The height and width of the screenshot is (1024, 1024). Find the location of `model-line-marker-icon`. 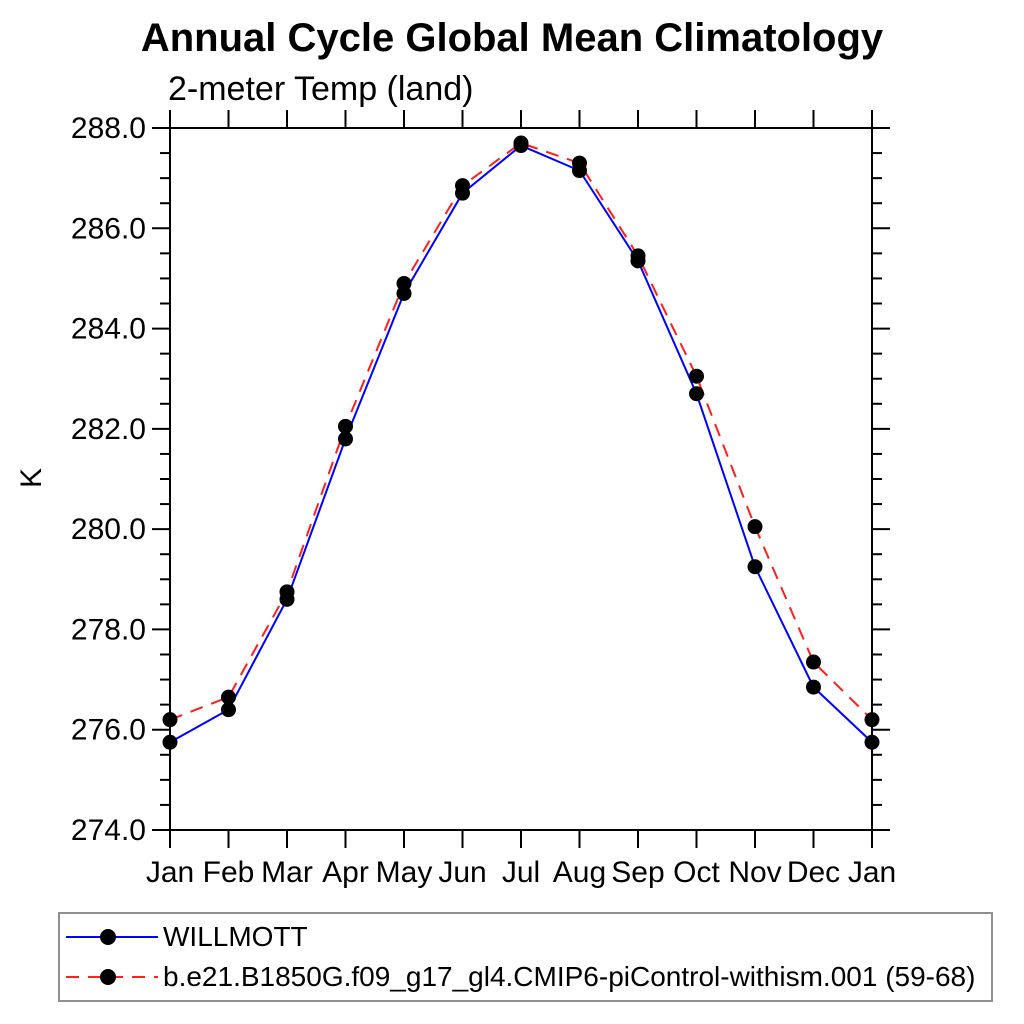

model-line-marker-icon is located at coordinates (112, 976).